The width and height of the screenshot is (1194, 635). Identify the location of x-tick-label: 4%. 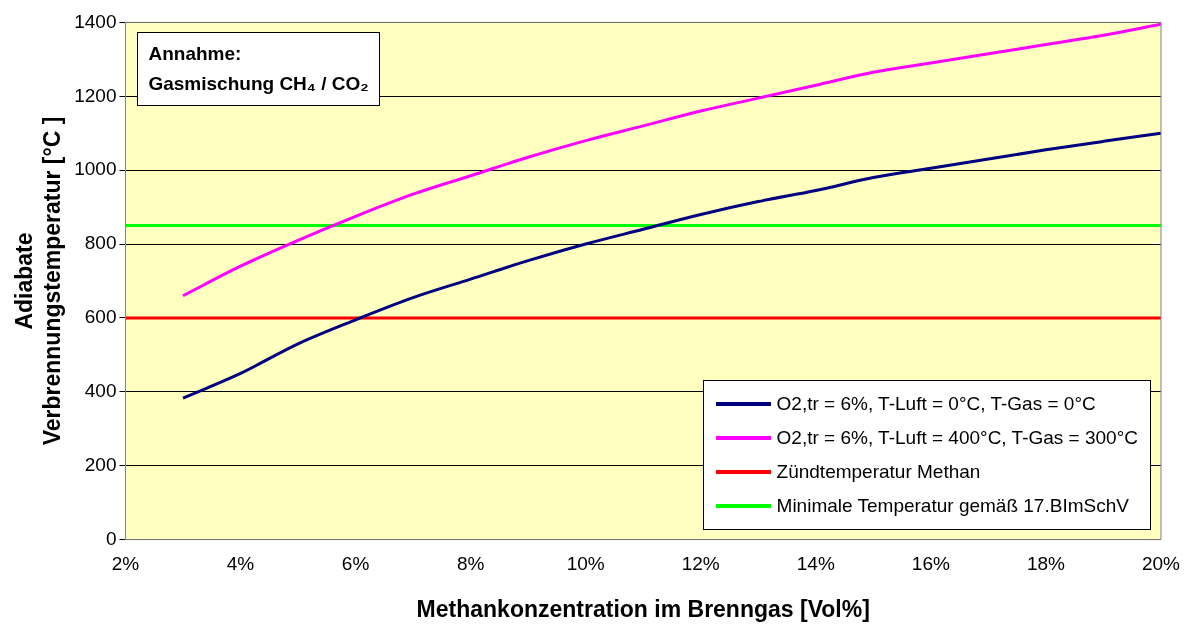
(240, 564).